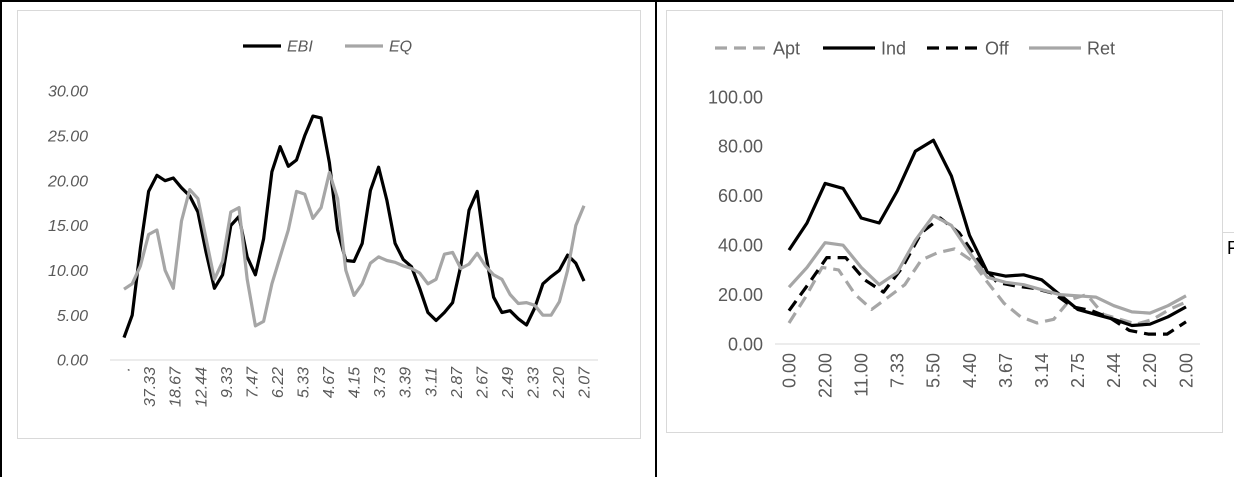 Image resolution: width=1234 pixels, height=477 pixels. Describe the element at coordinates (1230, 248) in the screenshot. I see `stray-text: F` at that location.